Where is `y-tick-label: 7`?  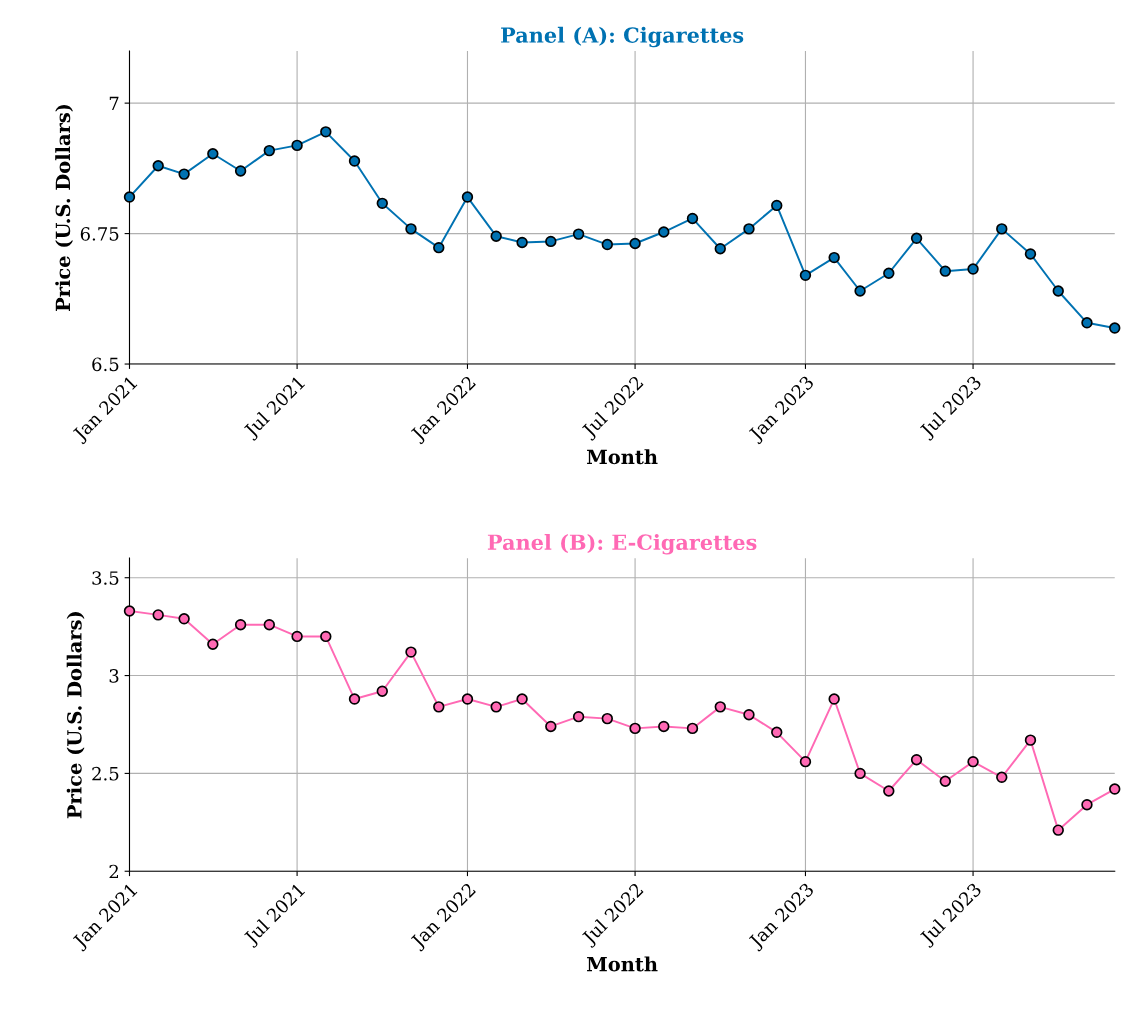
y-tick-label: 7 is located at coordinates (114, 103).